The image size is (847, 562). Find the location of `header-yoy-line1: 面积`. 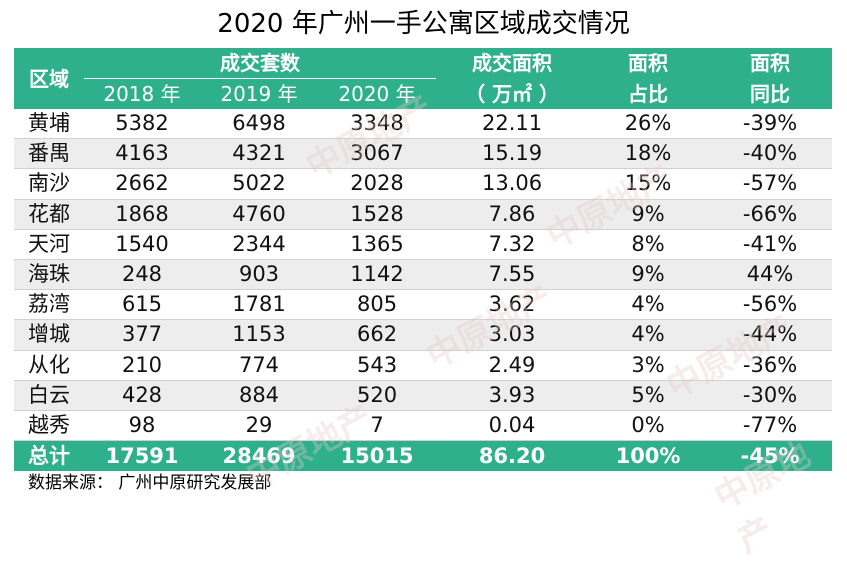

header-yoy-line1: 面积 is located at coordinates (770, 63).